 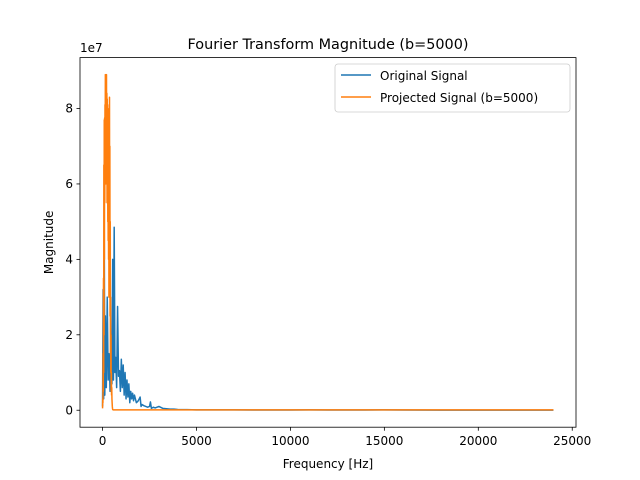 What do you see at coordinates (69, 410) in the screenshot?
I see `y-tick-label: 0` at bounding box center [69, 410].